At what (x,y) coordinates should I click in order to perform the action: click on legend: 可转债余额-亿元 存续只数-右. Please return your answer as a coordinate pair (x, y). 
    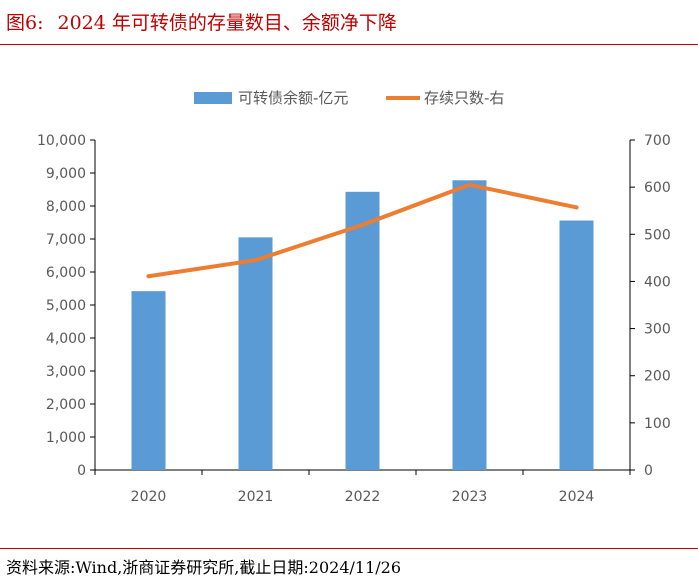
    Looking at the image, I should click on (349, 98).